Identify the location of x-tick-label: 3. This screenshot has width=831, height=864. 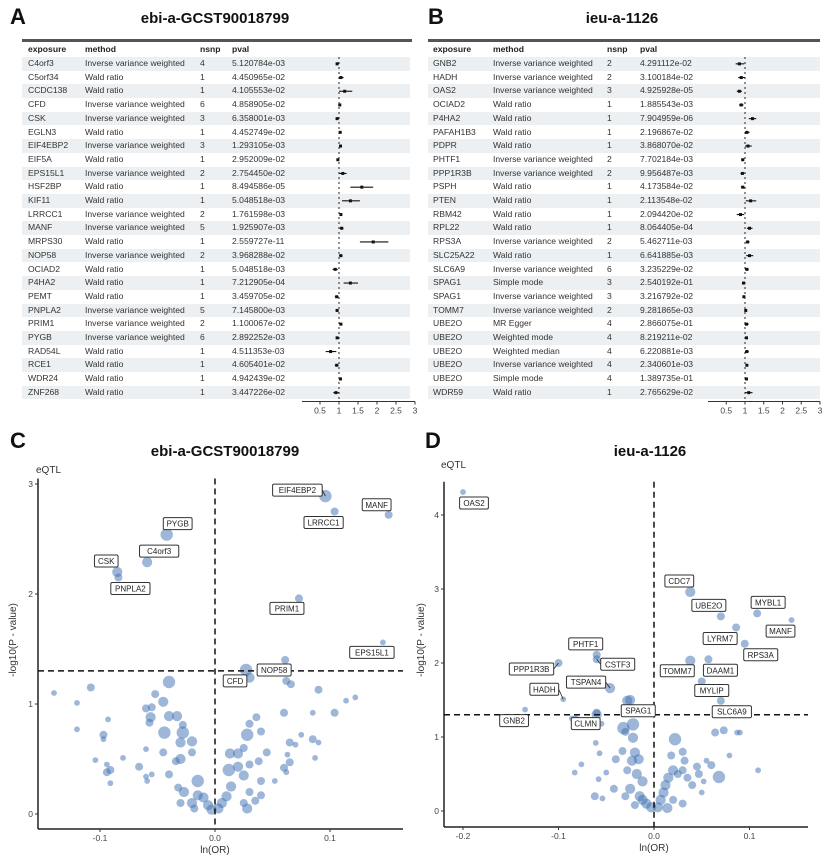
(415, 411).